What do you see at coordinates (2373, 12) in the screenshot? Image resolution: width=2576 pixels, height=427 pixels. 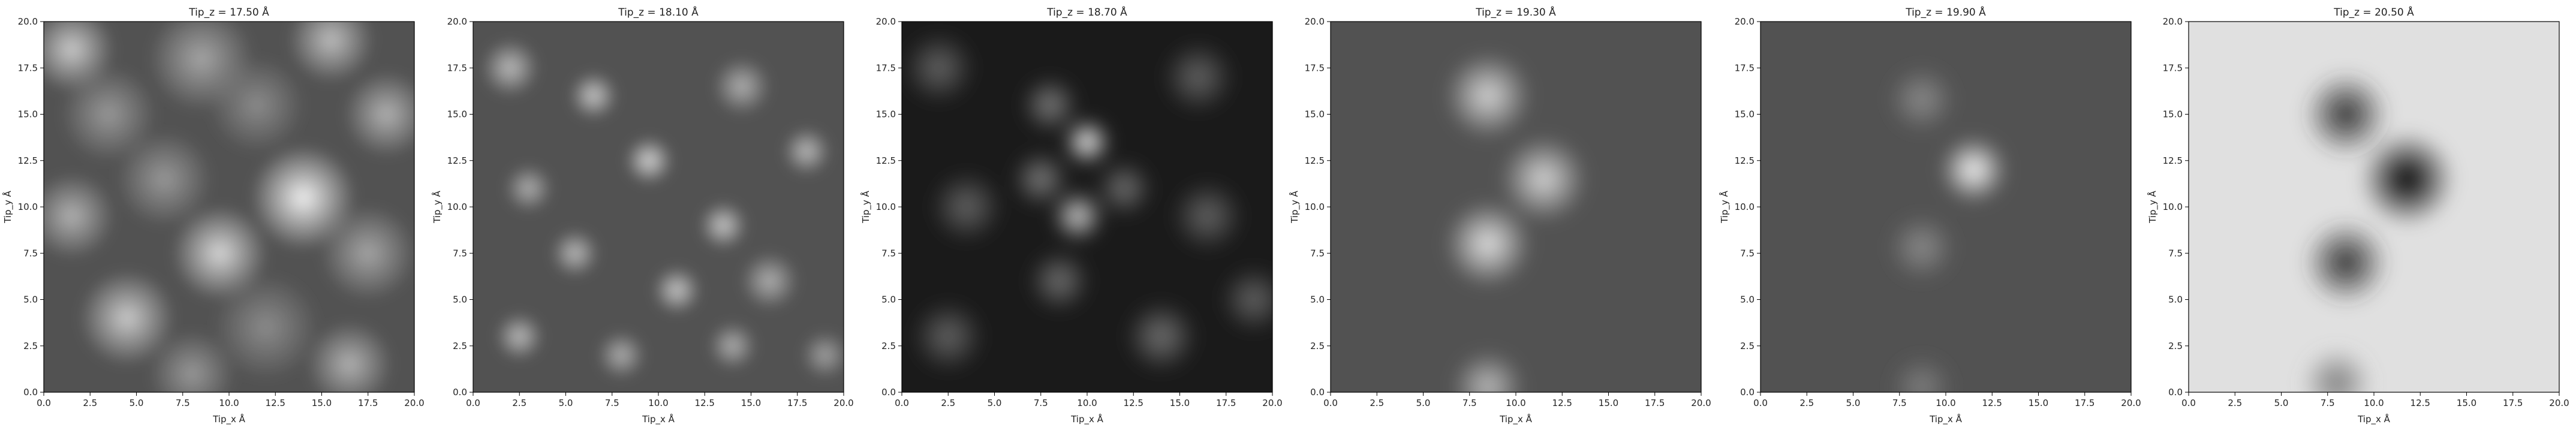 I see `chart-title: Tip_z = 20.50 Å` at bounding box center [2373, 12].